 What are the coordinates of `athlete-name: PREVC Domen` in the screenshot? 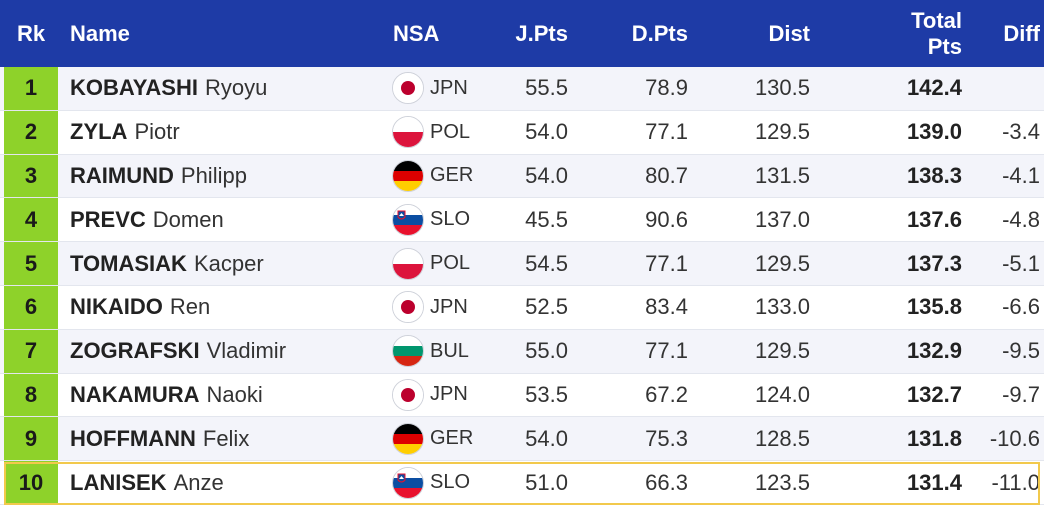 It's located at (147, 219).